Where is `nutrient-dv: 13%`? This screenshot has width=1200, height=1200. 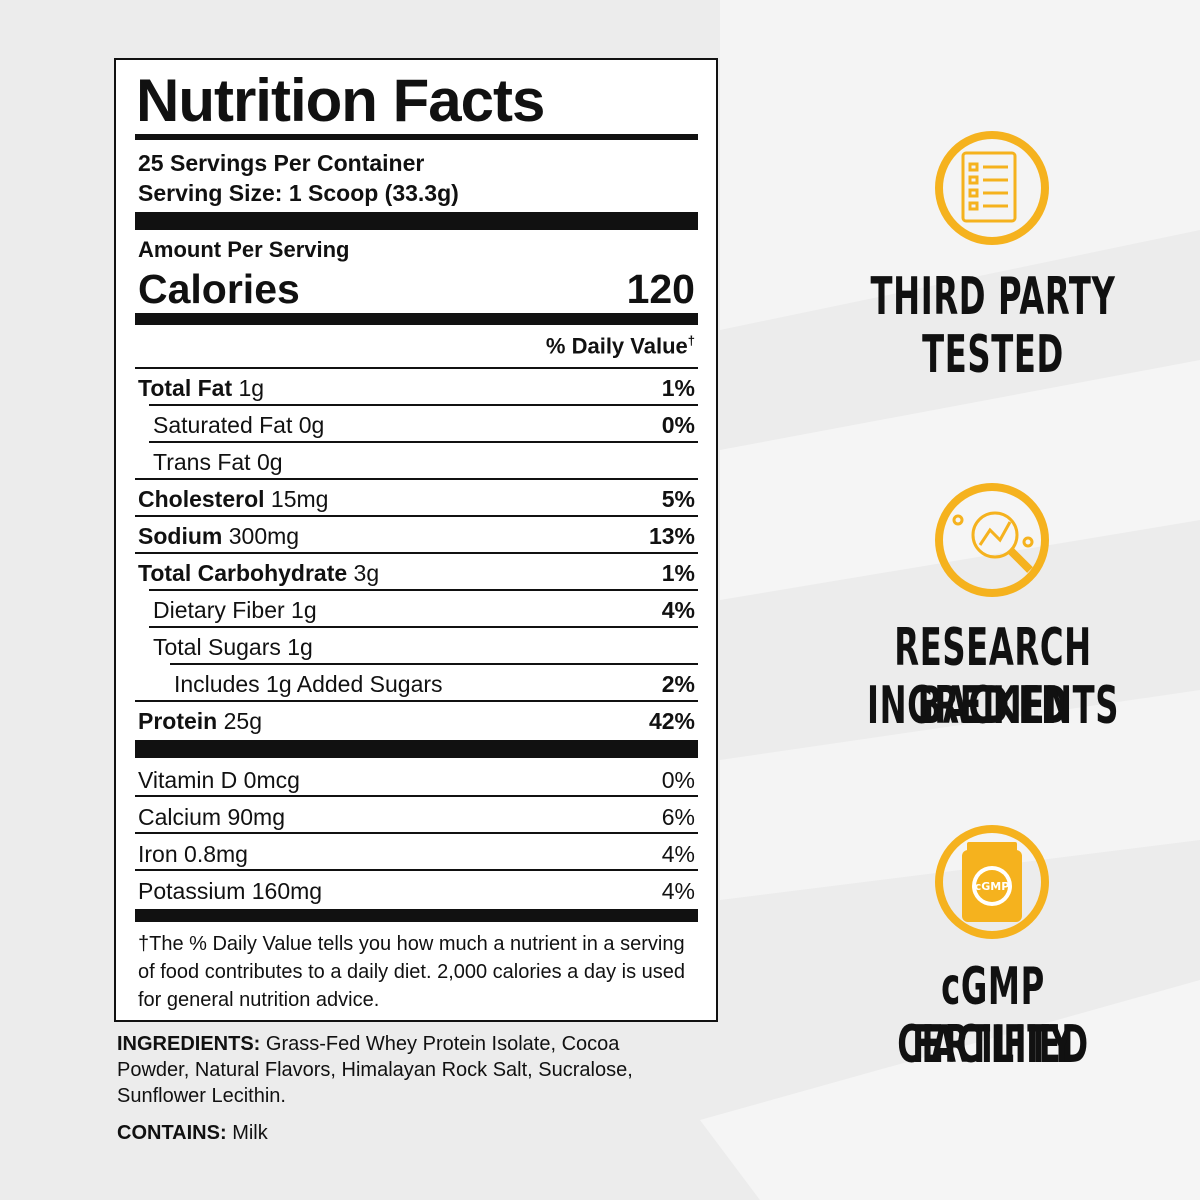
nutrient-dv: 13% is located at coordinates (671, 536).